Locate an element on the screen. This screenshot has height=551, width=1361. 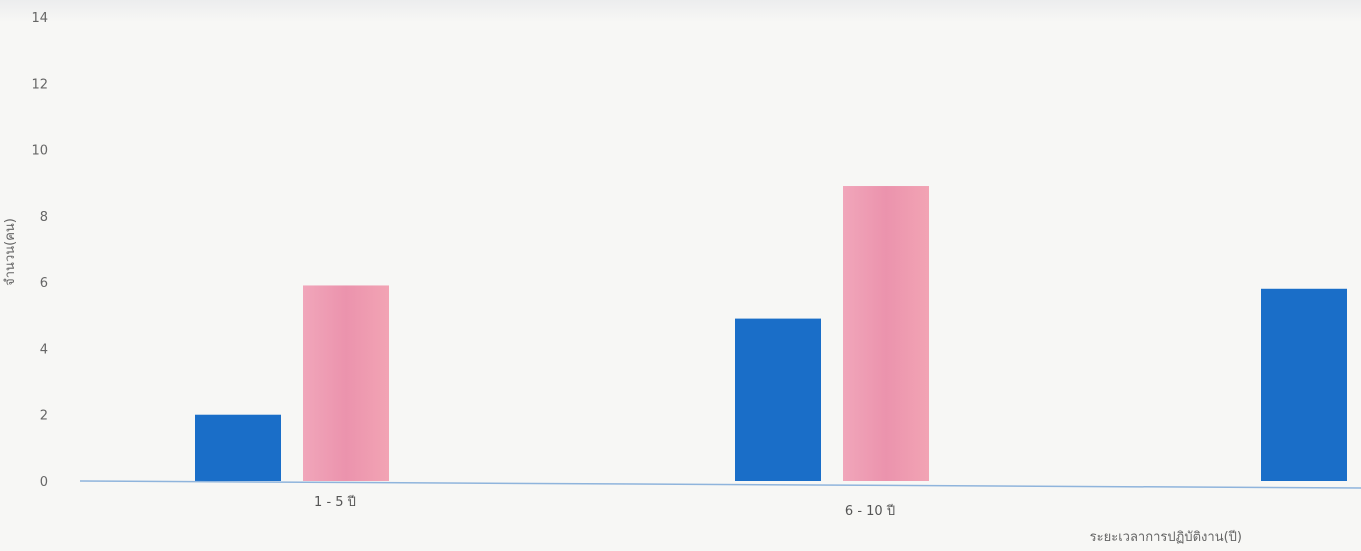
y-tick-label: 2 is located at coordinates (44, 416).